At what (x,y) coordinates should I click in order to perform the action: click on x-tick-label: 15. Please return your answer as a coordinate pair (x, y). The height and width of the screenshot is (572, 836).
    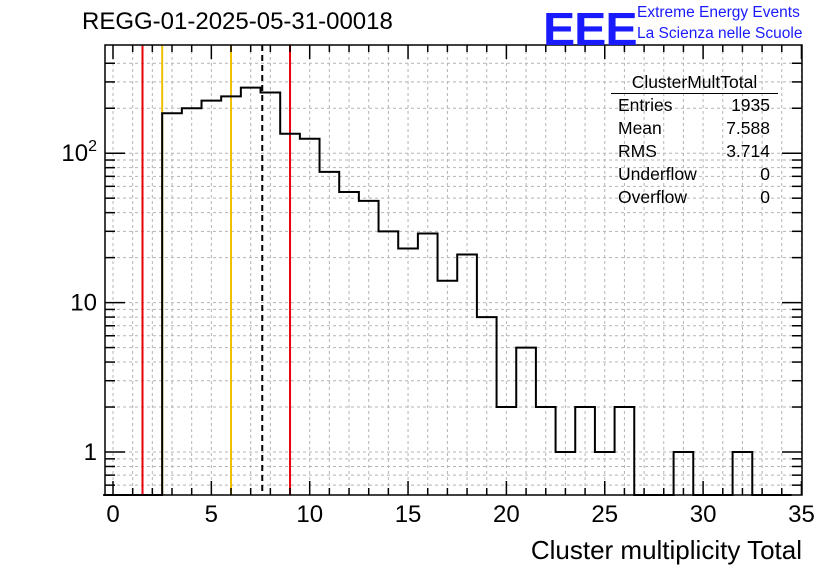
    Looking at the image, I should click on (408, 514).